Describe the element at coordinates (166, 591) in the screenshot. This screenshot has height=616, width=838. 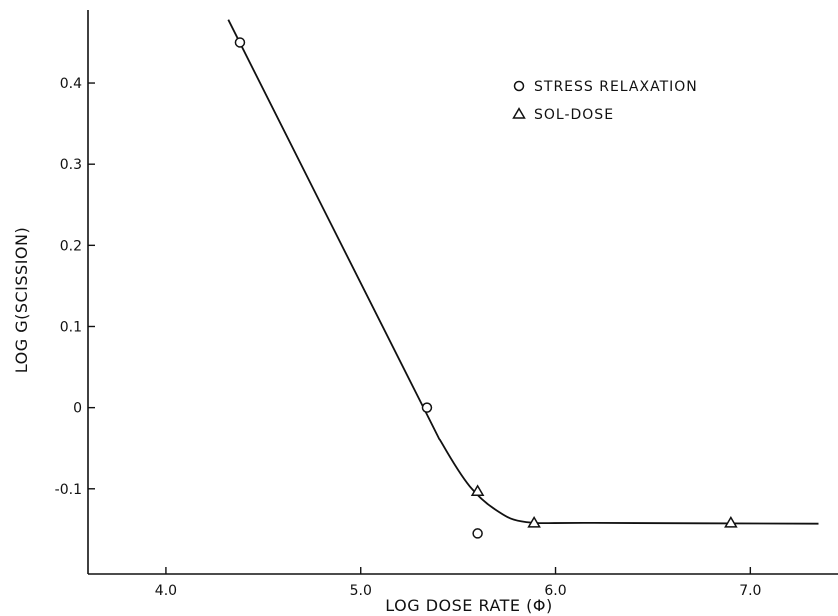
I see `x-tick-label: 4.0` at that location.